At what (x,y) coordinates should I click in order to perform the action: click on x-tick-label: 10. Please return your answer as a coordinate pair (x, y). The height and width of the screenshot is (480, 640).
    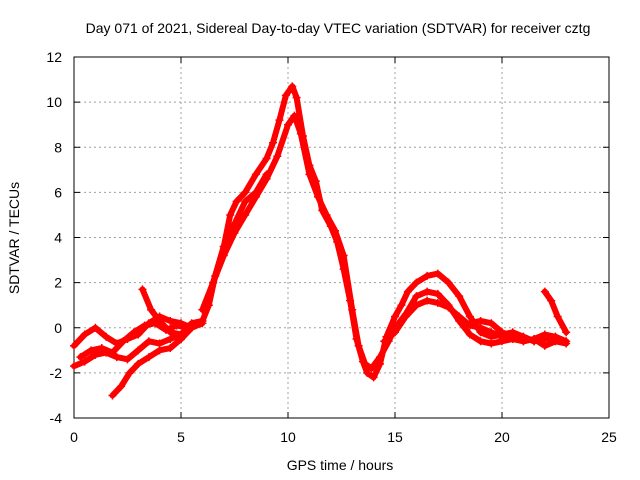
    Looking at the image, I should click on (288, 437).